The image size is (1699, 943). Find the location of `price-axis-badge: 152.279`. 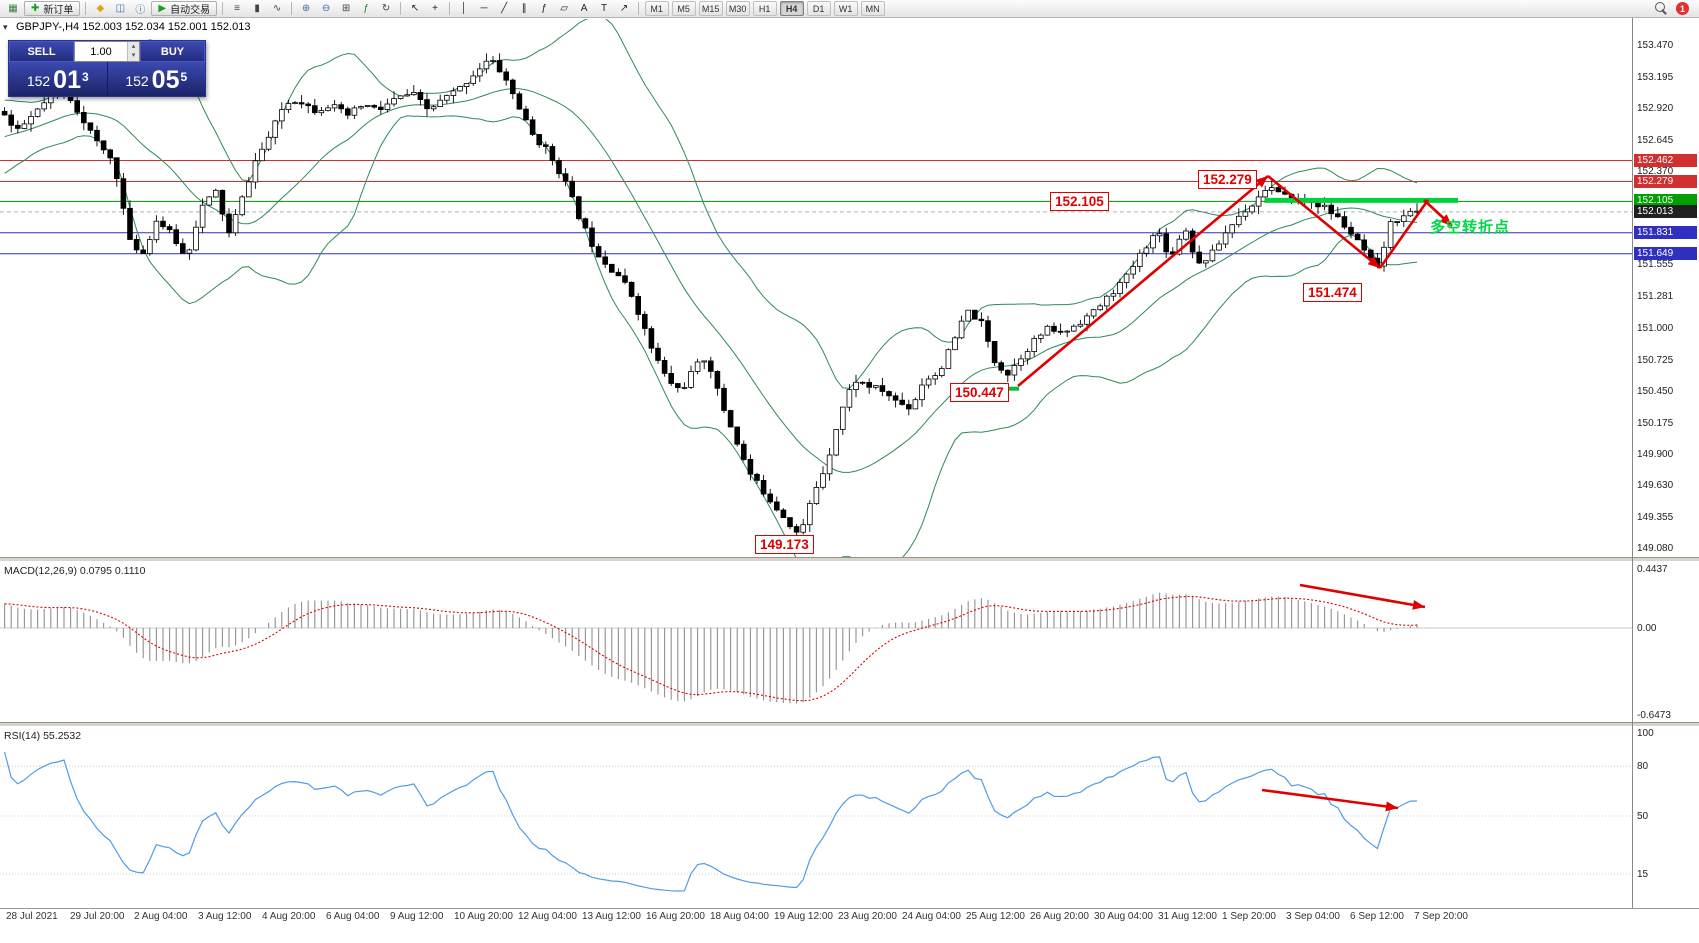

price-axis-badge: 152.279 is located at coordinates (1665, 181).